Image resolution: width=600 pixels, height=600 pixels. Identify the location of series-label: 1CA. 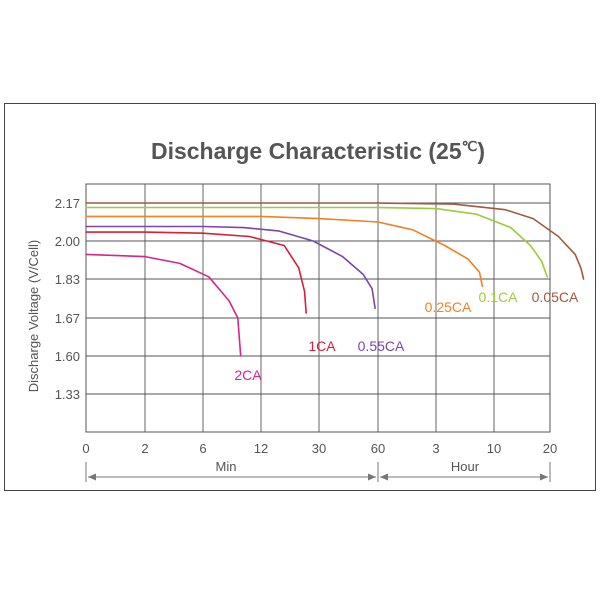
(322, 346).